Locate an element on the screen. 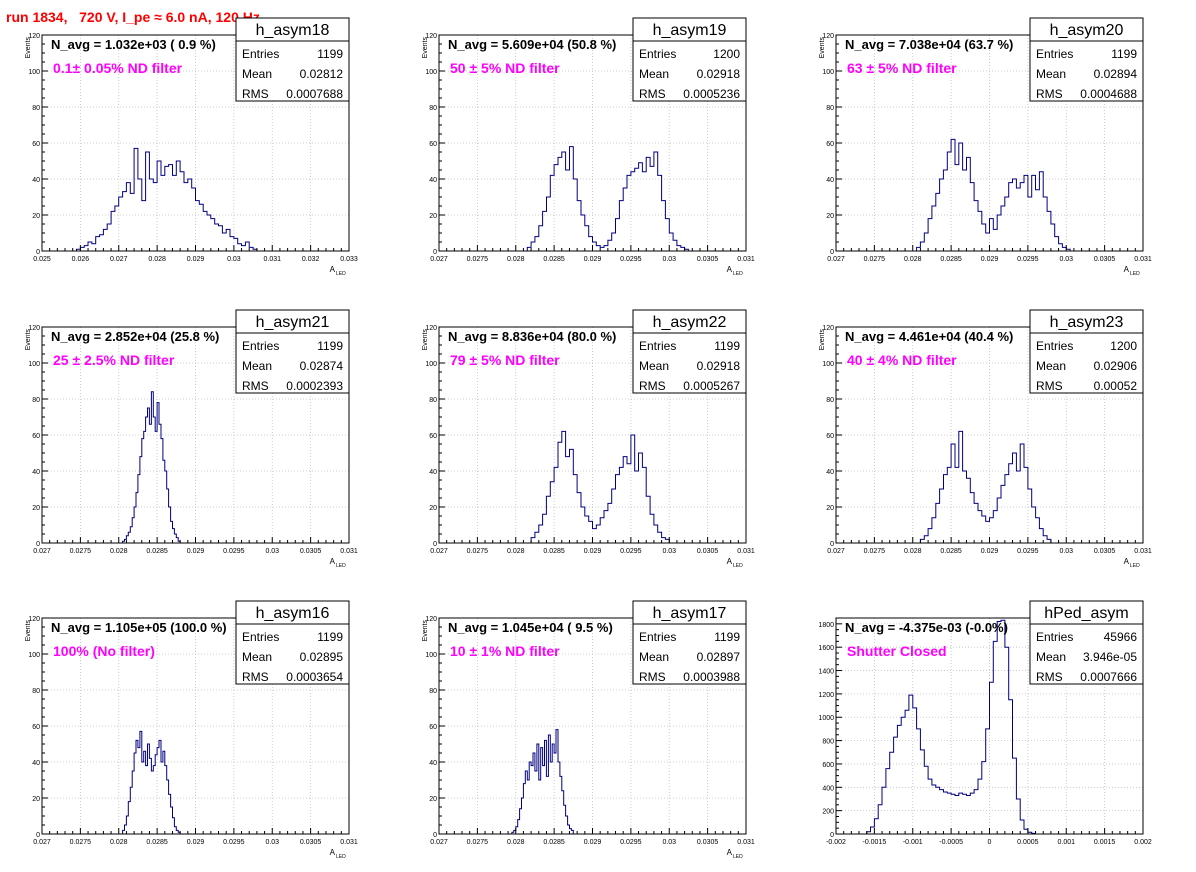  filter-label: 79 ± 5% ND filter is located at coordinates (505, 360).